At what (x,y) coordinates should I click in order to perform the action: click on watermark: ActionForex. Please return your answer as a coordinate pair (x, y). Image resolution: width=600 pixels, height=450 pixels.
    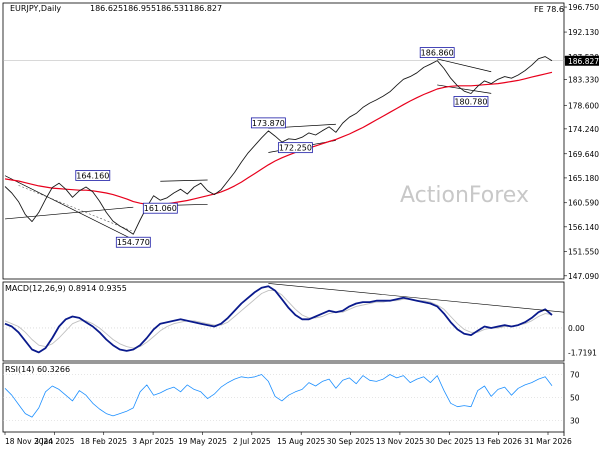
    Looking at the image, I should click on (464, 195).